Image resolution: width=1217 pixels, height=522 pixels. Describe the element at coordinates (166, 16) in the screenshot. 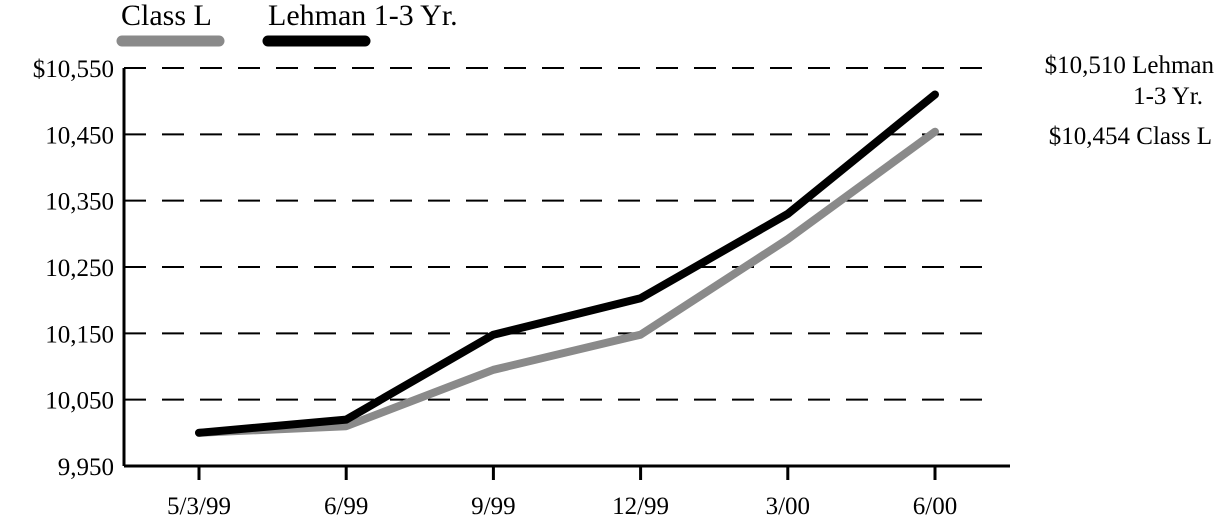

I see `legend-label: Class L` at that location.